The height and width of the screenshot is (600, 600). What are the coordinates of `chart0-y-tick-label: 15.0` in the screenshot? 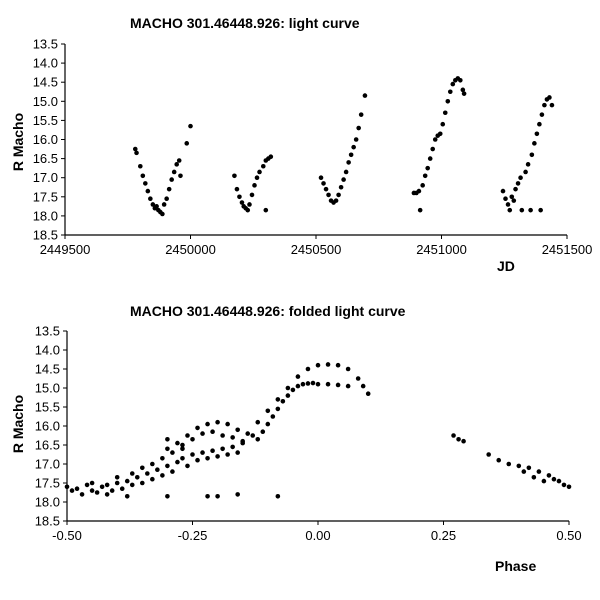 It's located at (45, 101).